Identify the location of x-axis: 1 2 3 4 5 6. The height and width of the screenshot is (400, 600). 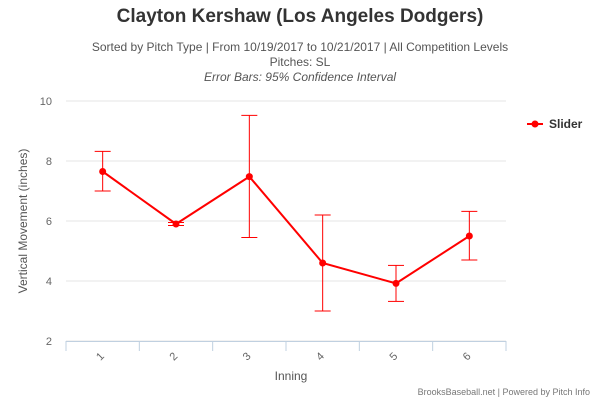
(286, 352).